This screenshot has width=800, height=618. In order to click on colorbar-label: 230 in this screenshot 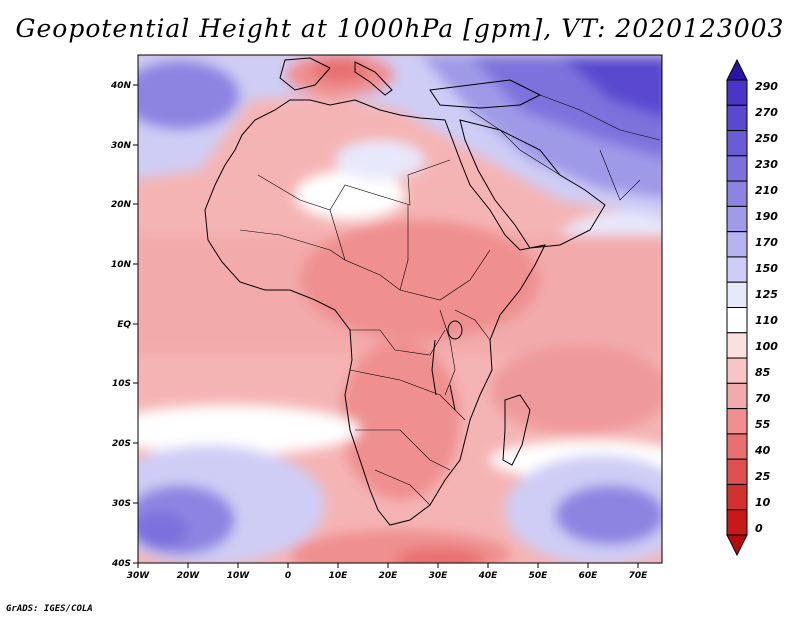, I will do `click(766, 164)`.